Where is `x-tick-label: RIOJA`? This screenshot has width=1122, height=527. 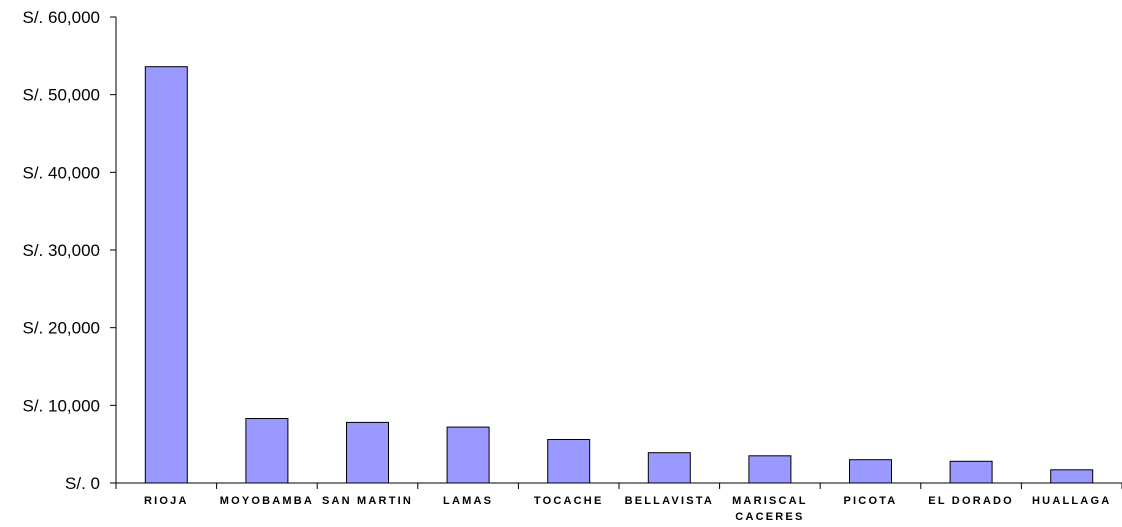
x-tick-label: RIOJA is located at coordinates (166, 501).